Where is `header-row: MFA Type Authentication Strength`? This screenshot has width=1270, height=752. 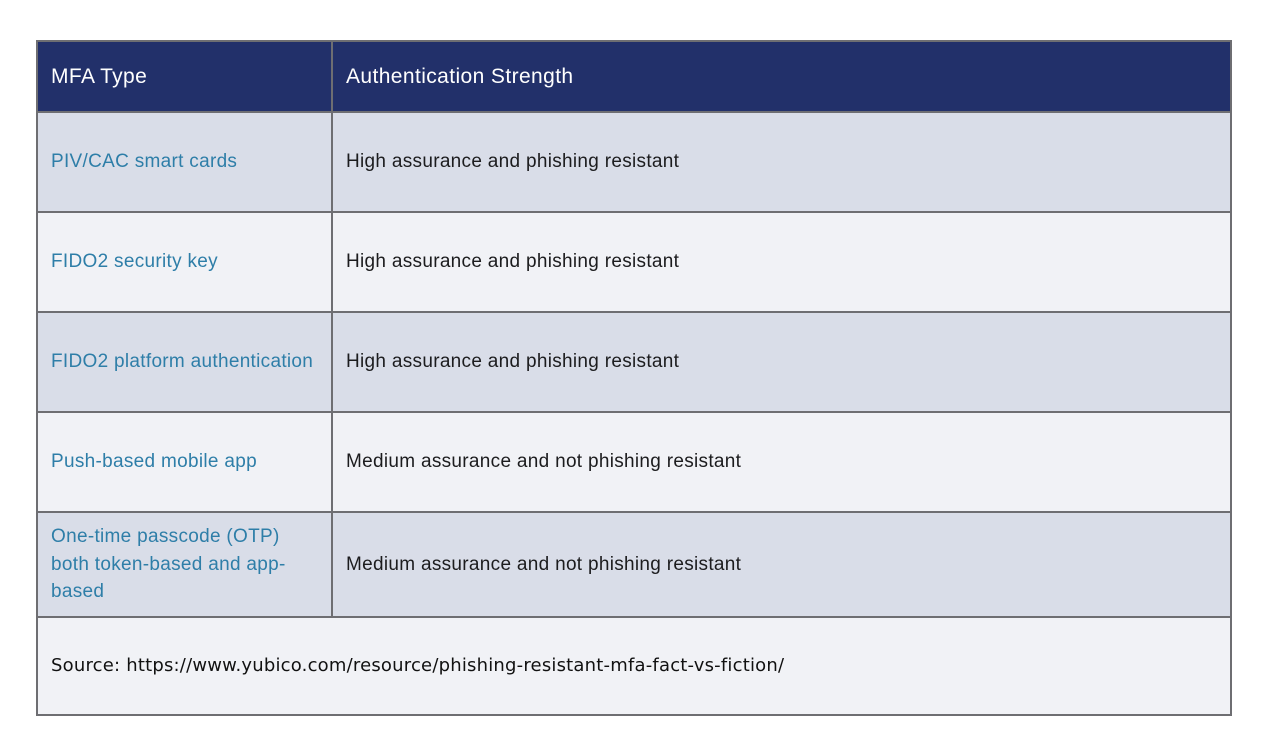
header-row: MFA Type Authentication Strength is located at coordinates (634, 76).